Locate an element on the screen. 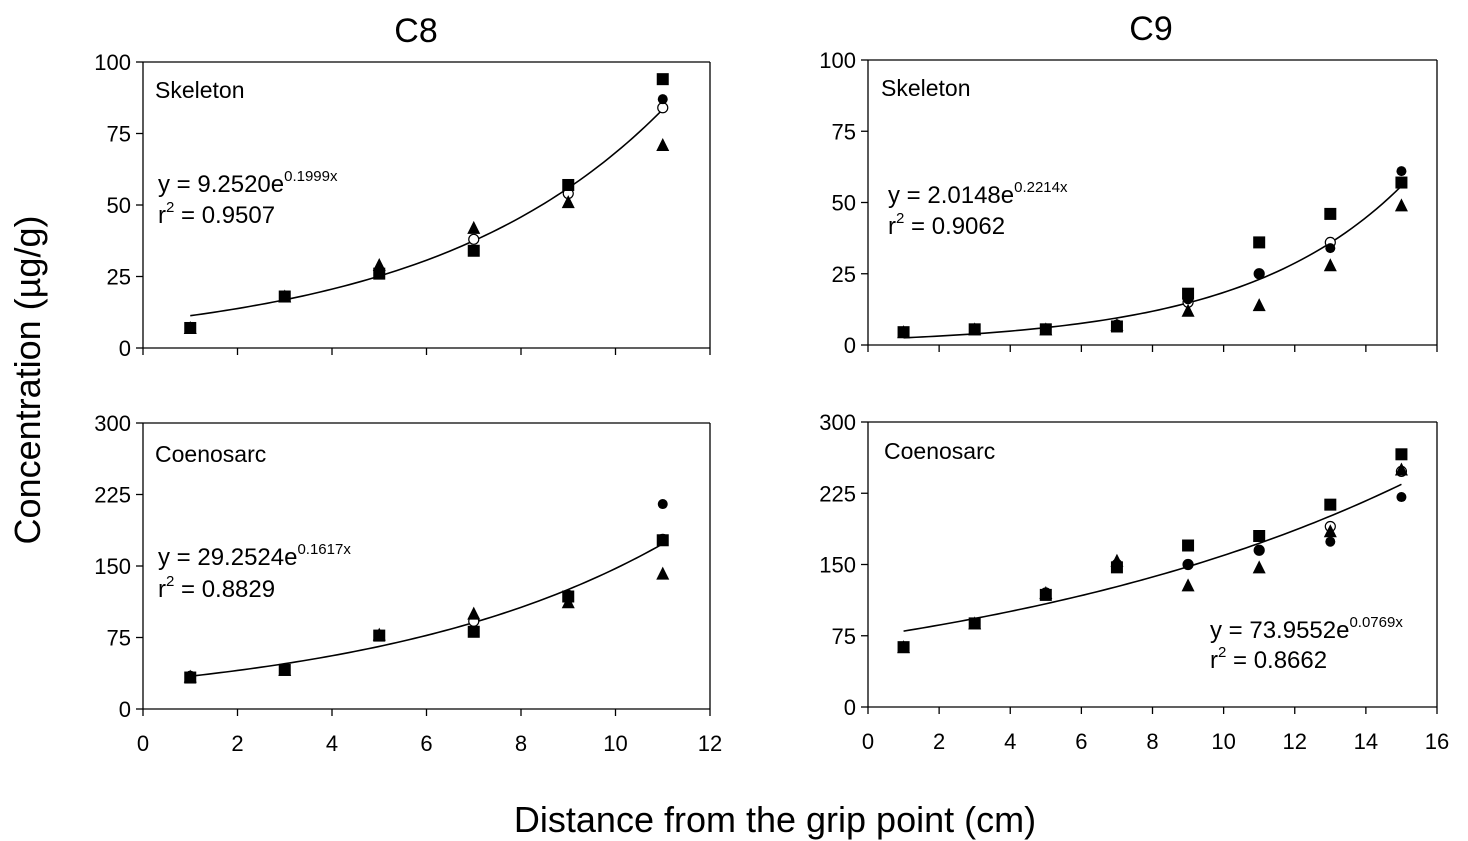 The image size is (1468, 841). y-axis-label: Concentration (µg/g) is located at coordinates (27, 380).